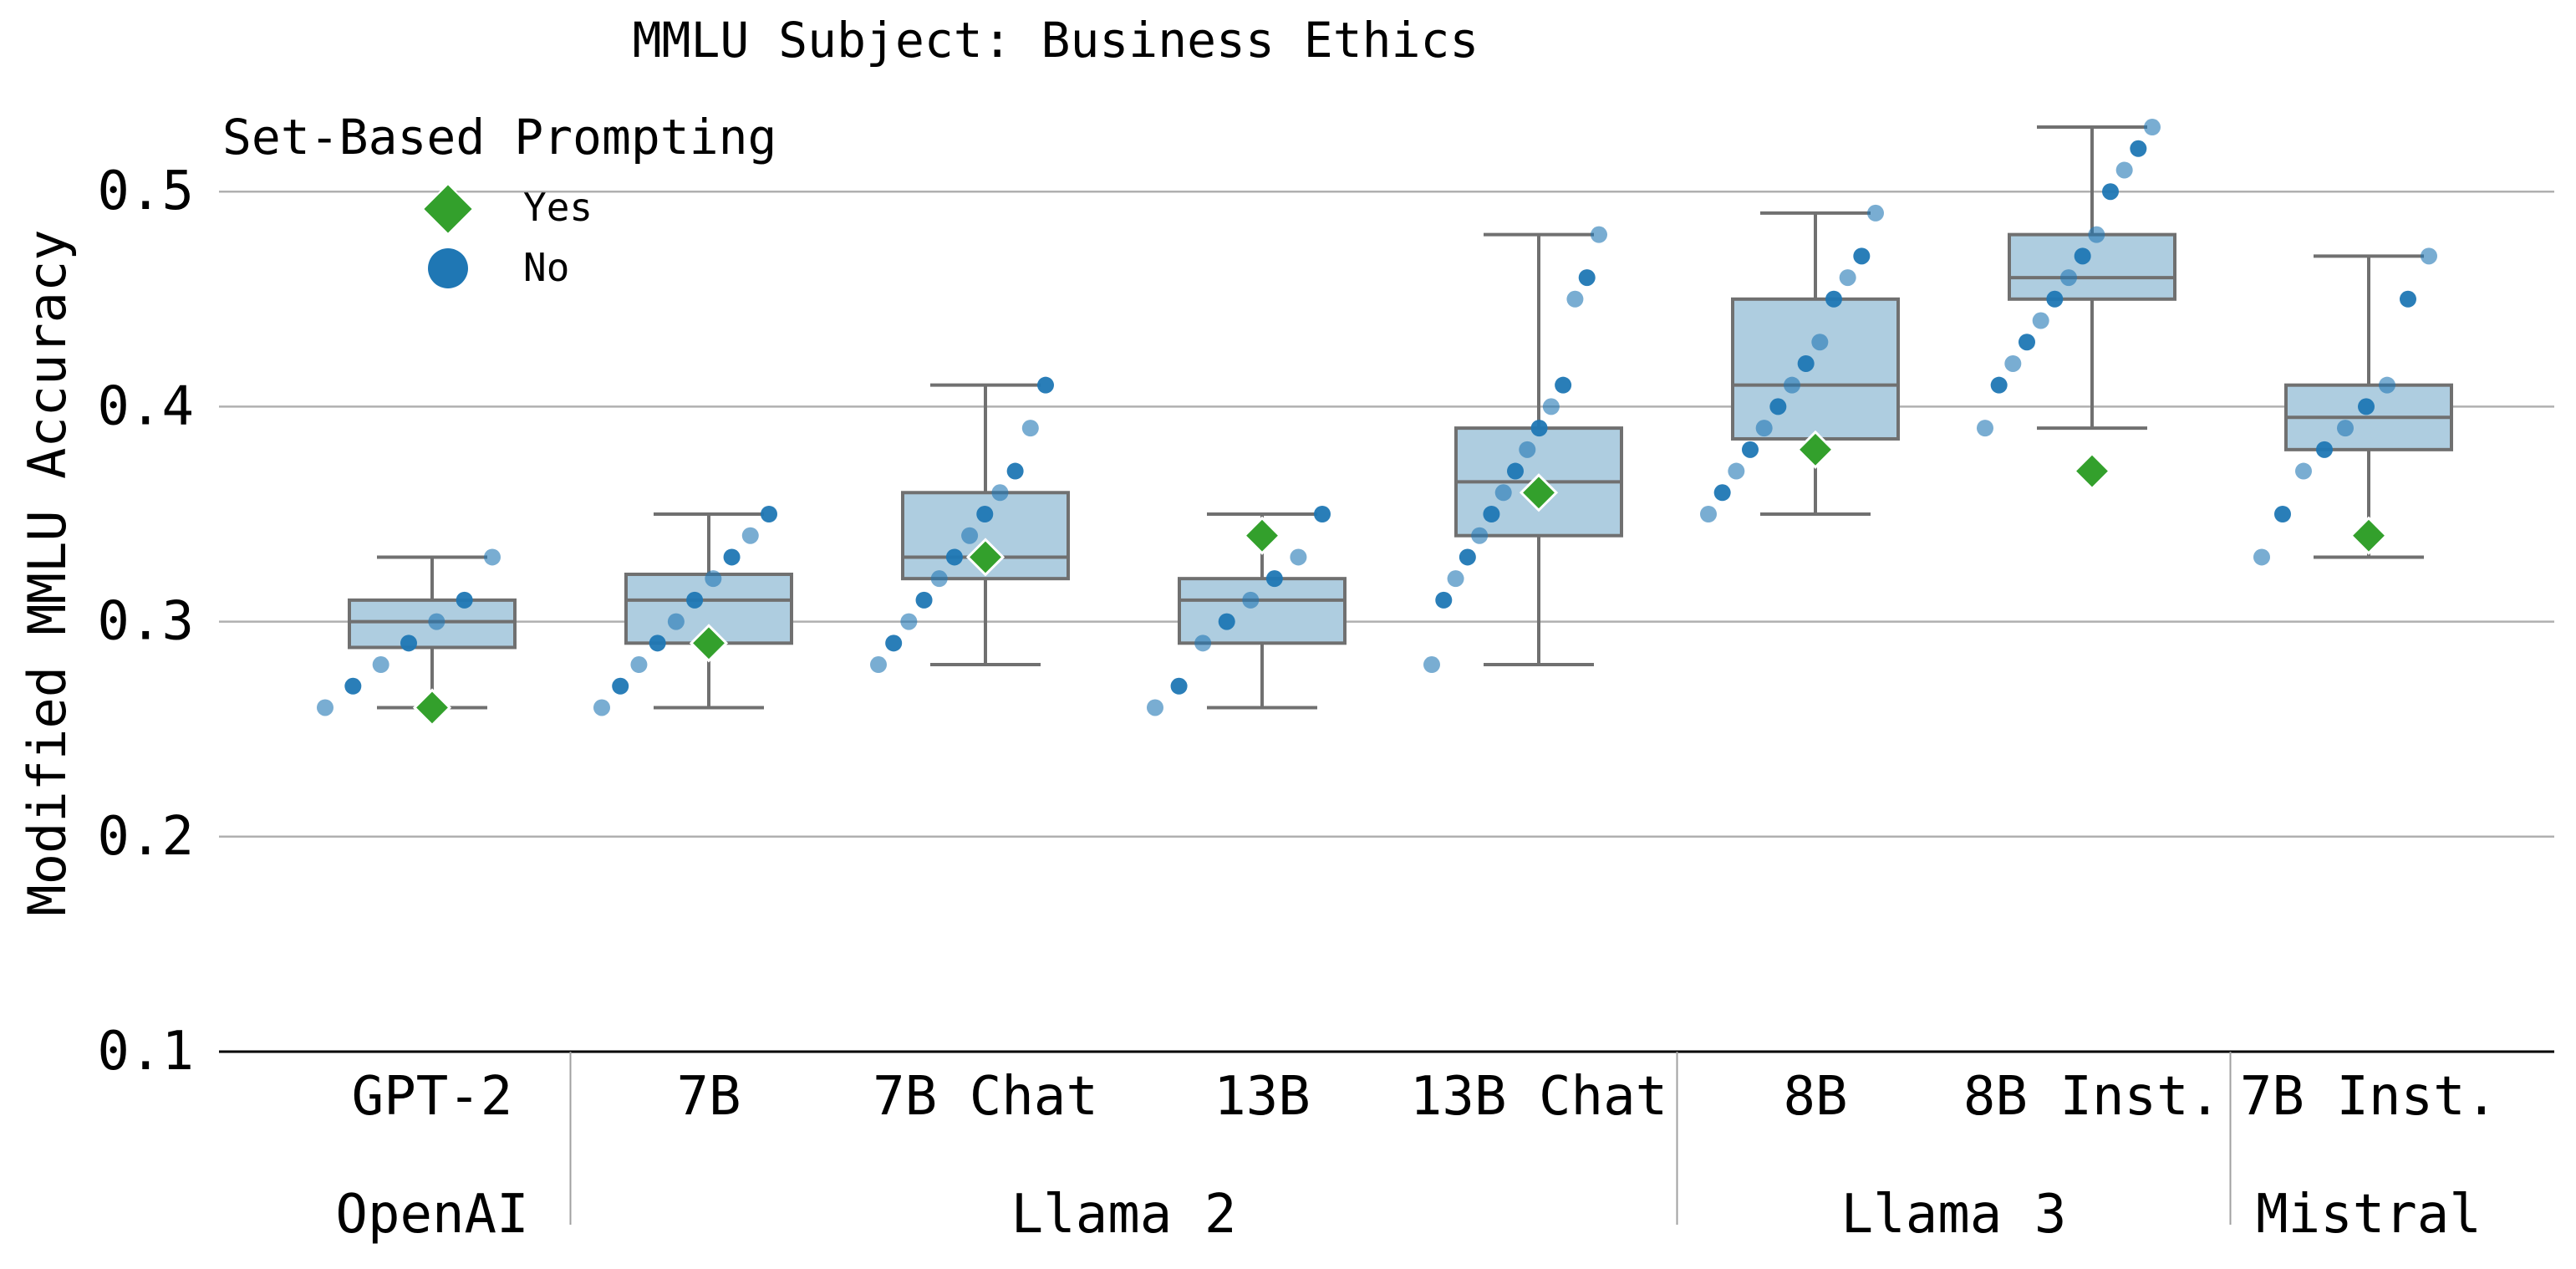  What do you see at coordinates (1124, 1215) in the screenshot?
I see `group-label: Llama 2` at bounding box center [1124, 1215].